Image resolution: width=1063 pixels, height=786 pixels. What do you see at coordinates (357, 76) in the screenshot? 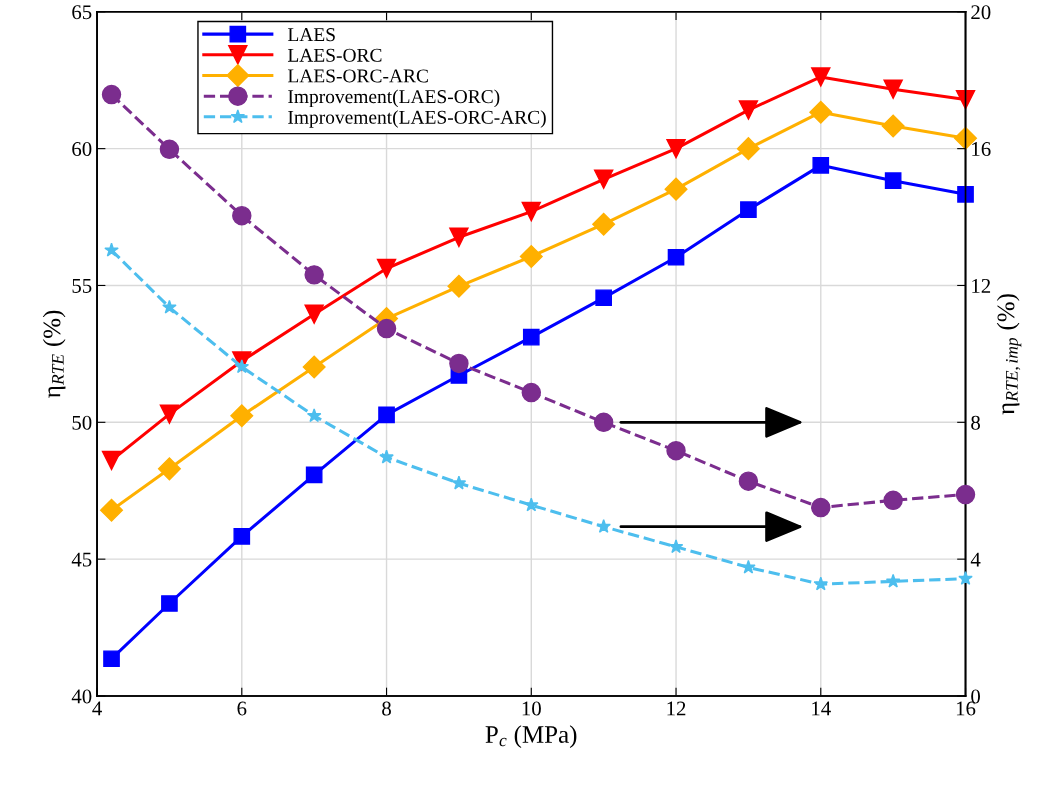
I see `legend-label: LAES-ORC-ARC` at bounding box center [357, 76].